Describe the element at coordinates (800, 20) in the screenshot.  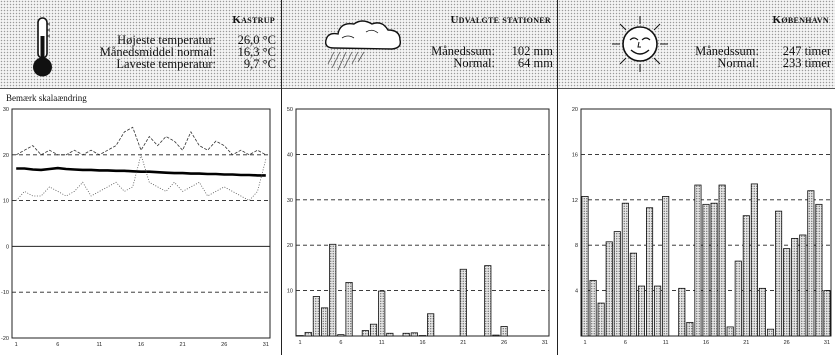
I see `station-name: København` at that location.